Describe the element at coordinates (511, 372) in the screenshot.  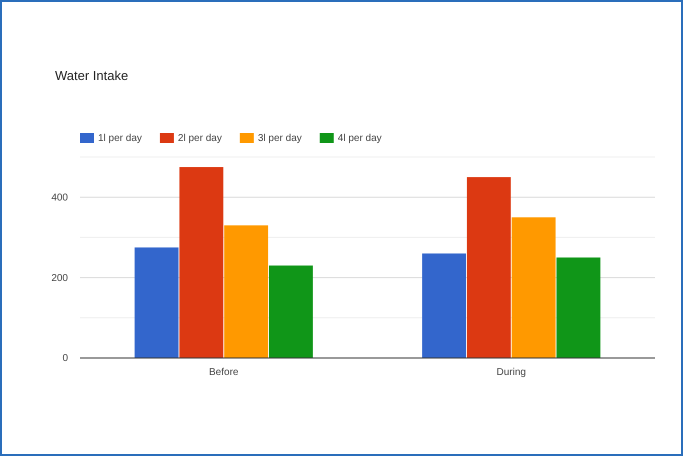
I see `x-tick-label: During` at that location.